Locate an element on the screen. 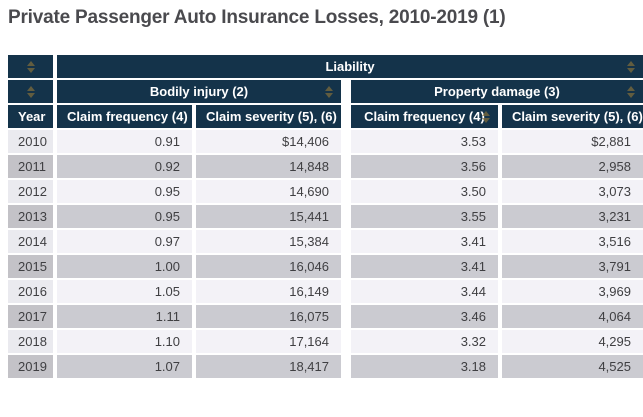  table-row: 2017 1.11 16,075 3.46 4,064 is located at coordinates (325, 317).